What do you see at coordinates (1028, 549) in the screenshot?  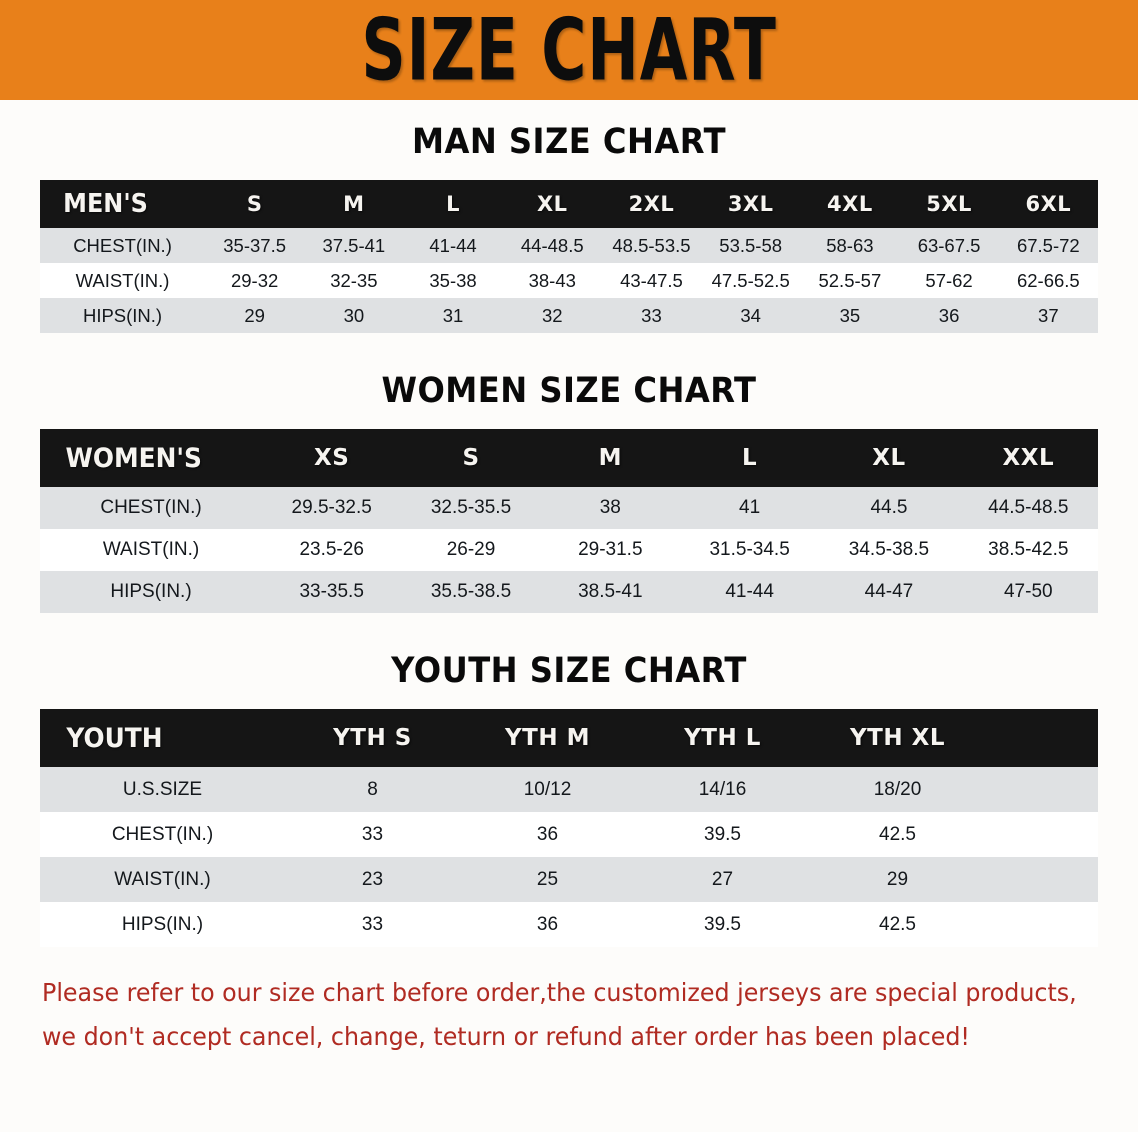 I see `women-waist-xxl: 38.5-42.5` at bounding box center [1028, 549].